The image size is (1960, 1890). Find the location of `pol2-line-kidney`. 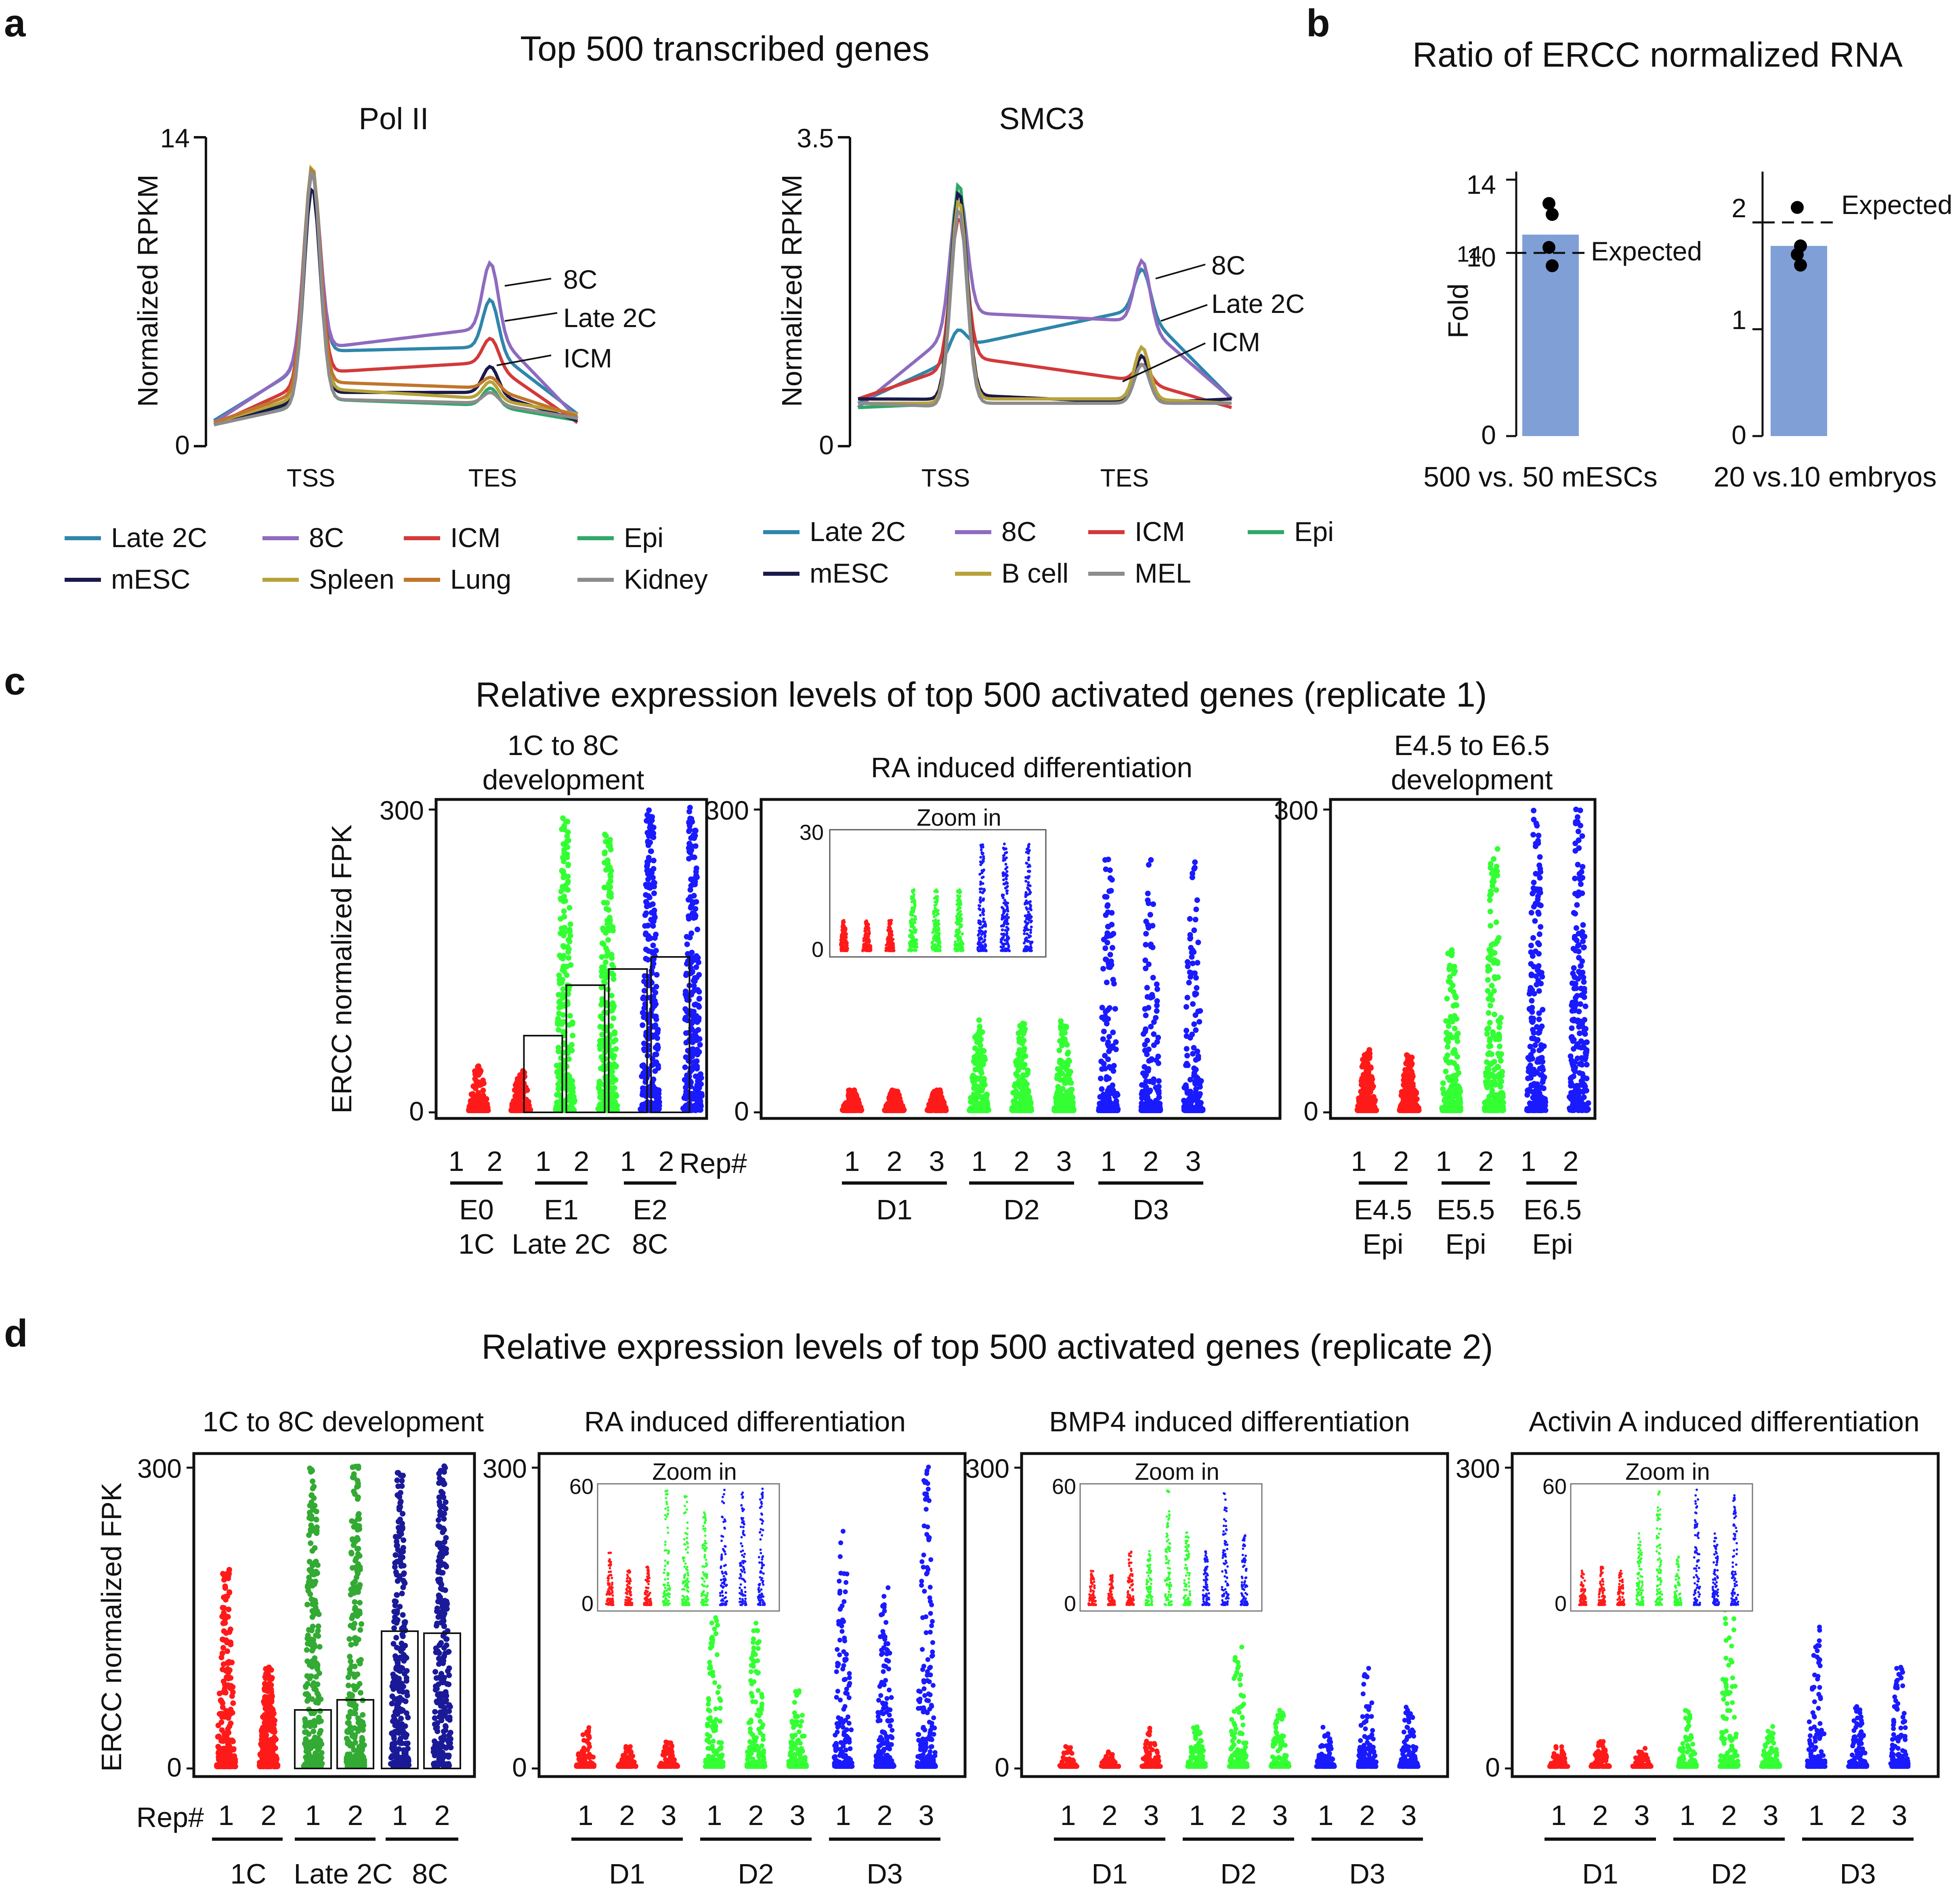

pol2-line-kidney is located at coordinates (396, 298).